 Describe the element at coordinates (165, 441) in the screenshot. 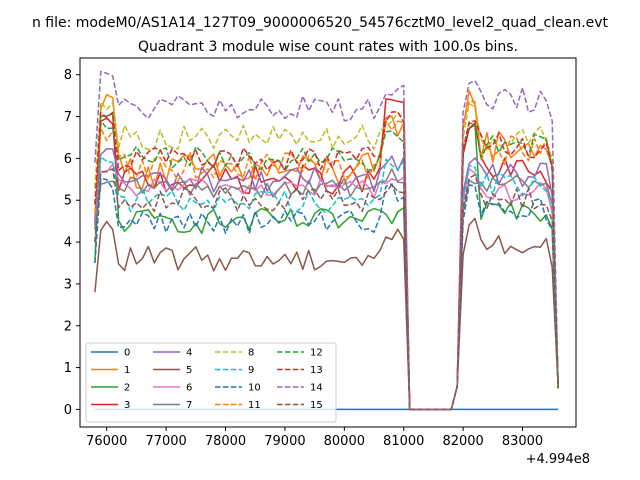

I see `x-tick-label: 77000` at that location.